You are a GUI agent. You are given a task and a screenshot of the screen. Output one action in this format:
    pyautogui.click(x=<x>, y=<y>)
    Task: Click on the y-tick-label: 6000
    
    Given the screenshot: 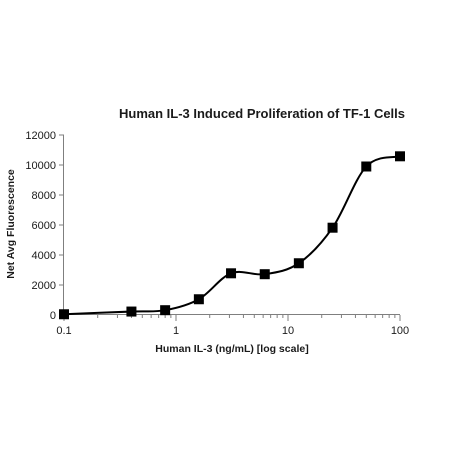 What is the action you would take?
    pyautogui.click(x=44, y=226)
    